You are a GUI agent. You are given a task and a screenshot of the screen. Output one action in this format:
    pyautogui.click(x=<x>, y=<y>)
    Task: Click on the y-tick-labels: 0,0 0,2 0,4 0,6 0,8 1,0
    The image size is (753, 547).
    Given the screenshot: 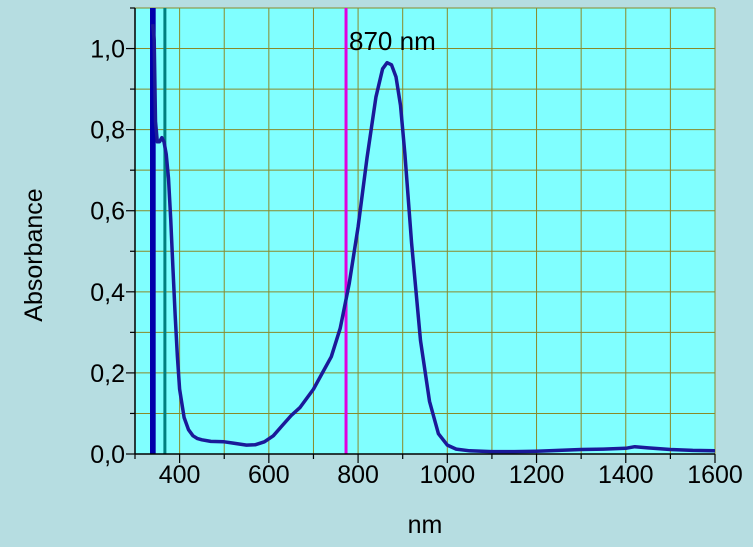 What is the action you would take?
    pyautogui.click(x=107, y=252)
    